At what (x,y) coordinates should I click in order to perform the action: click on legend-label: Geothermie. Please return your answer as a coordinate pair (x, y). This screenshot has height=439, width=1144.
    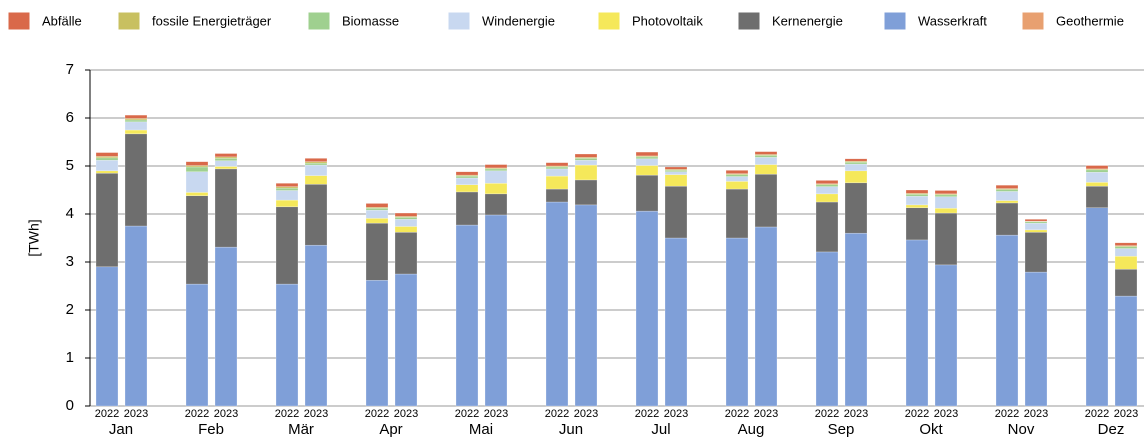
    Looking at the image, I should click on (1090, 20).